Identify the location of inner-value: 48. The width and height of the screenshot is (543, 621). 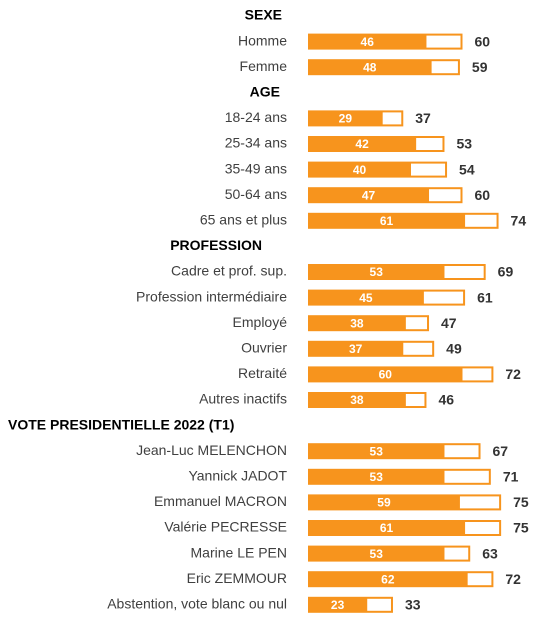
(370, 67).